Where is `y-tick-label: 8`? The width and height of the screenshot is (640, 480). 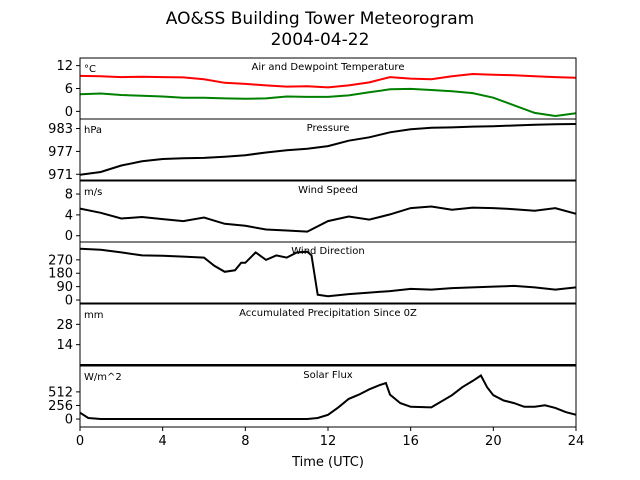 y-tick-label: 8 is located at coordinates (69, 195).